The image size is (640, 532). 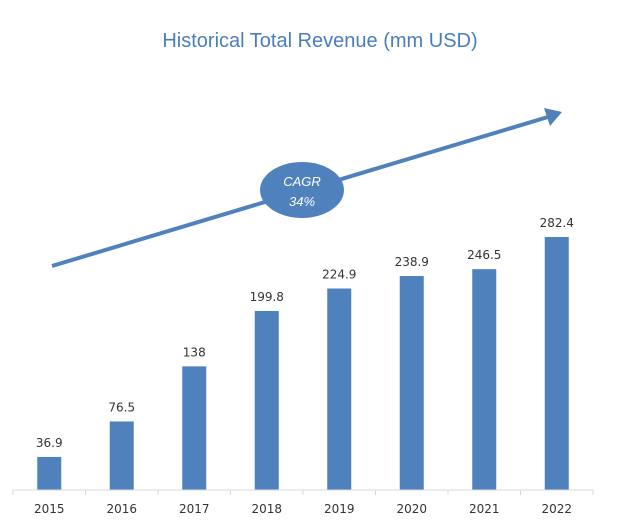 I want to click on cagr-ellipse, so click(x=302, y=190).